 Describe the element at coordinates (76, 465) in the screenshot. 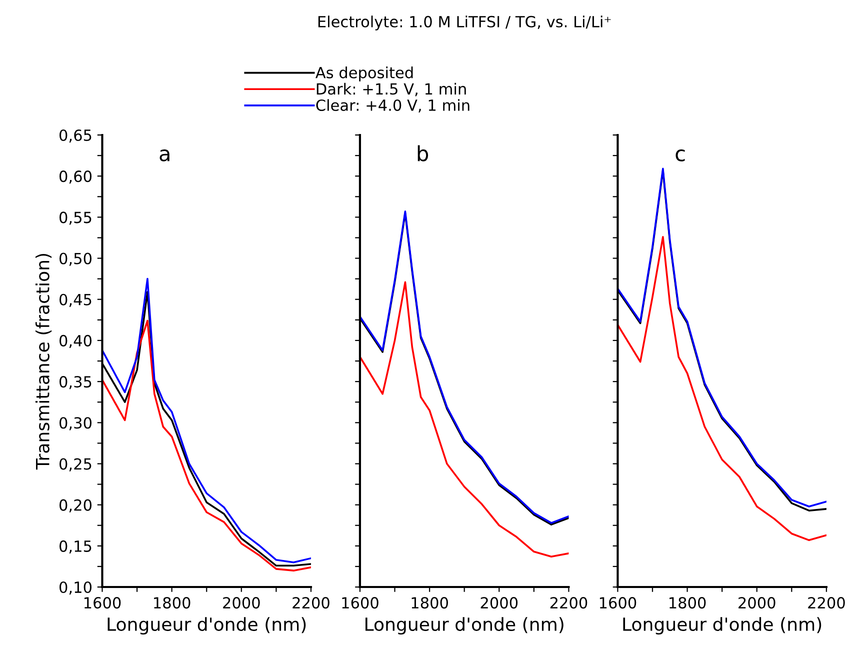

I see `y-tick-label: 0,25` at that location.